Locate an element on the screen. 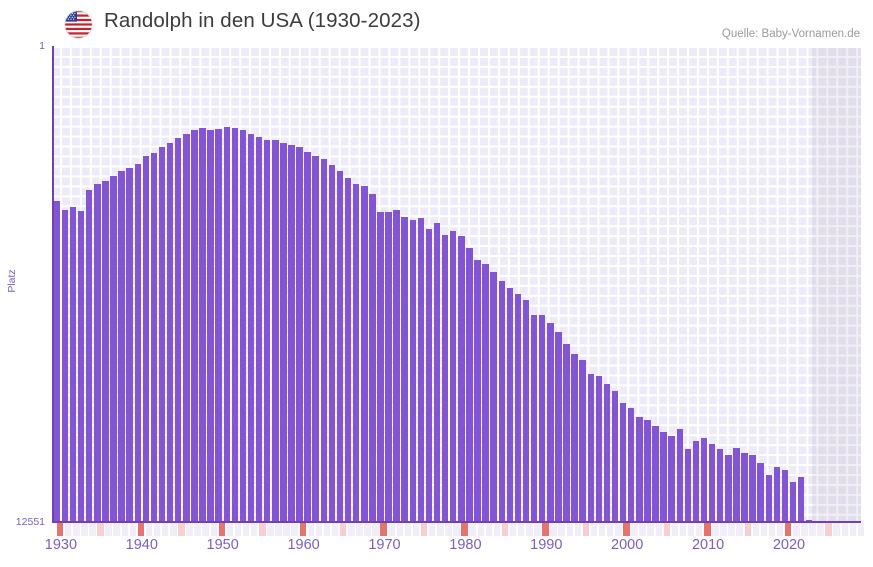 Image resolution: width=873 pixels, height=567 pixels. x-axis-label: 1980 is located at coordinates (465, 545).